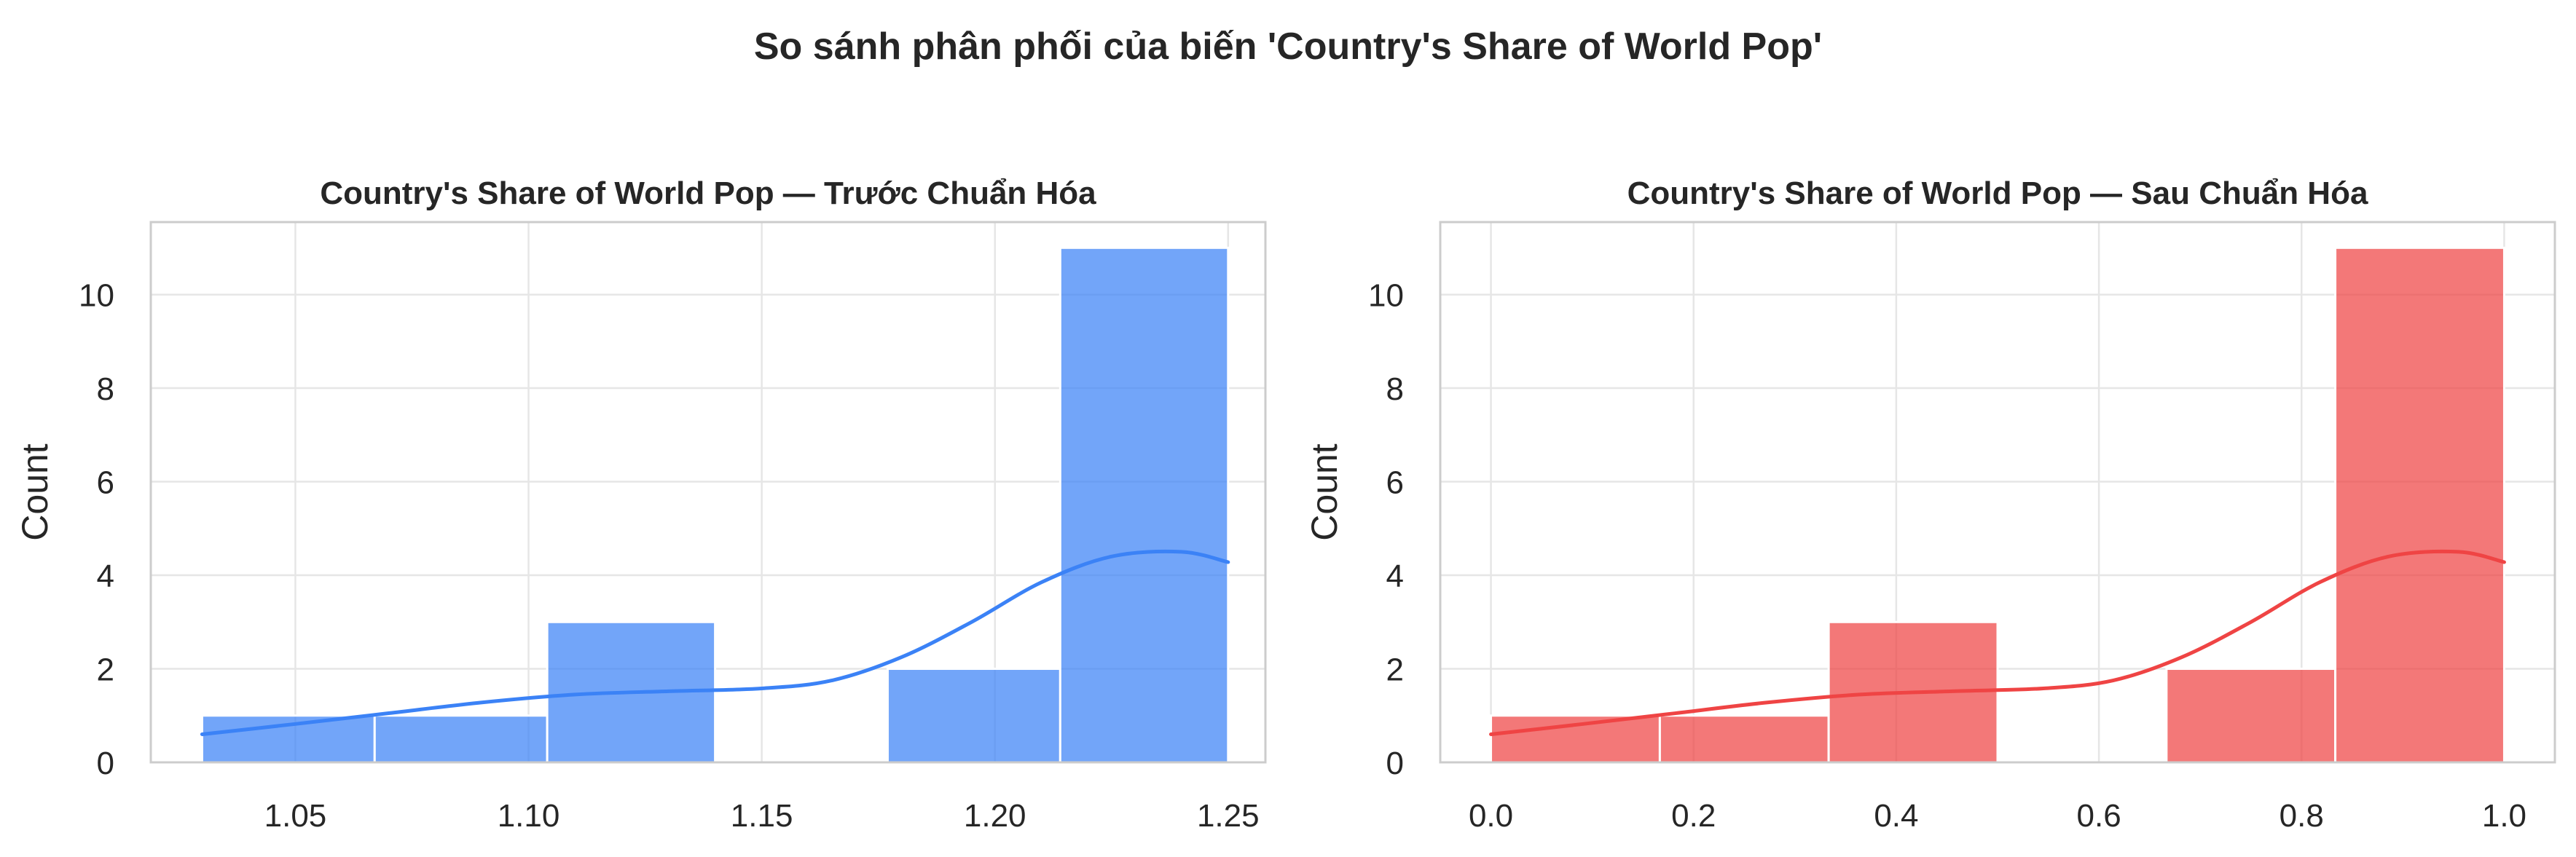  Describe the element at coordinates (1896, 816) in the screenshot. I see `x-tick-label: 0.4` at that location.